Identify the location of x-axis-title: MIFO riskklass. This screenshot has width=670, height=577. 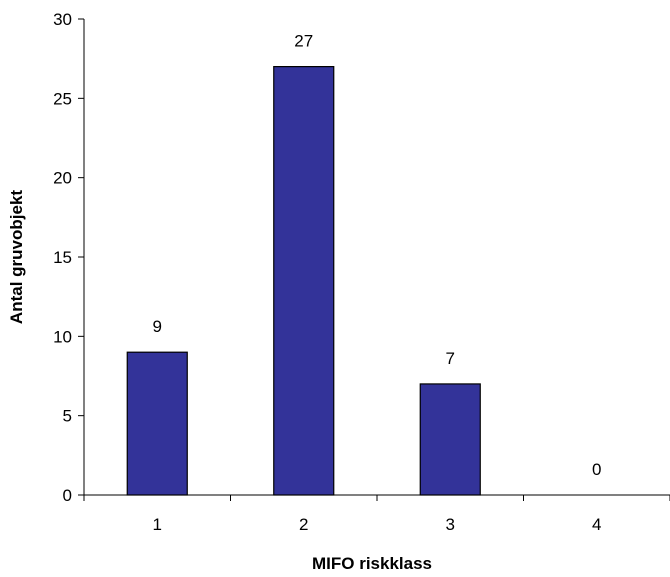
(372, 563).